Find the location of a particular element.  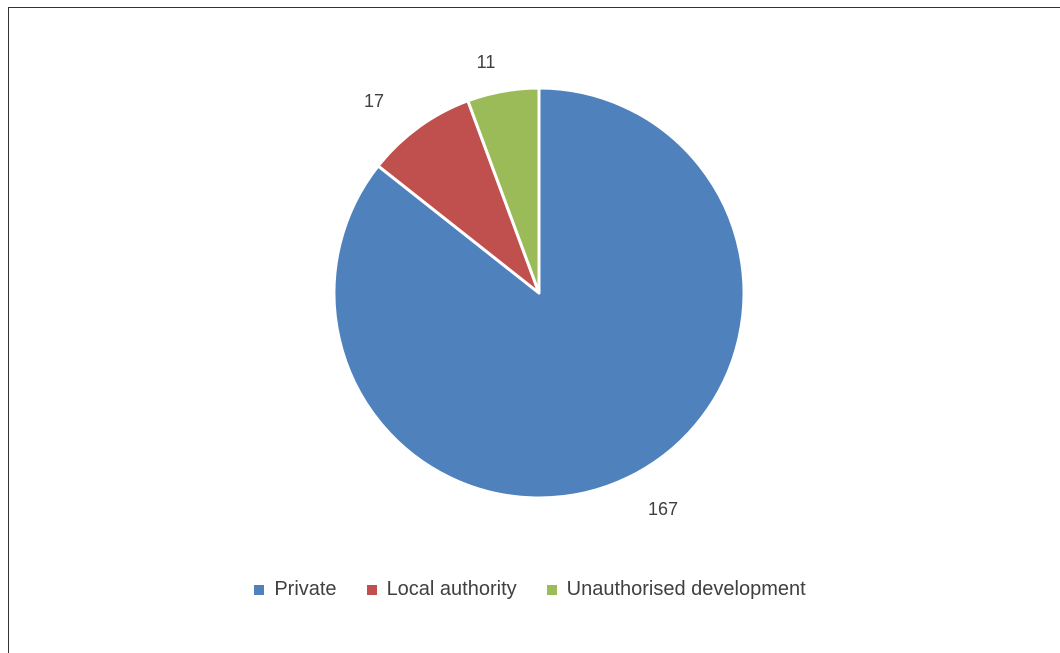

pie-slice-unauthorised-development is located at coordinates (503, 190).